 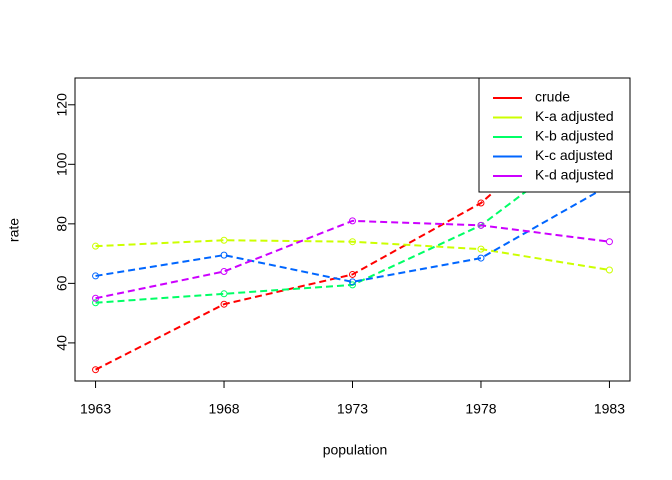 What do you see at coordinates (62, 105) in the screenshot?
I see `y-tick-label: 120` at bounding box center [62, 105].